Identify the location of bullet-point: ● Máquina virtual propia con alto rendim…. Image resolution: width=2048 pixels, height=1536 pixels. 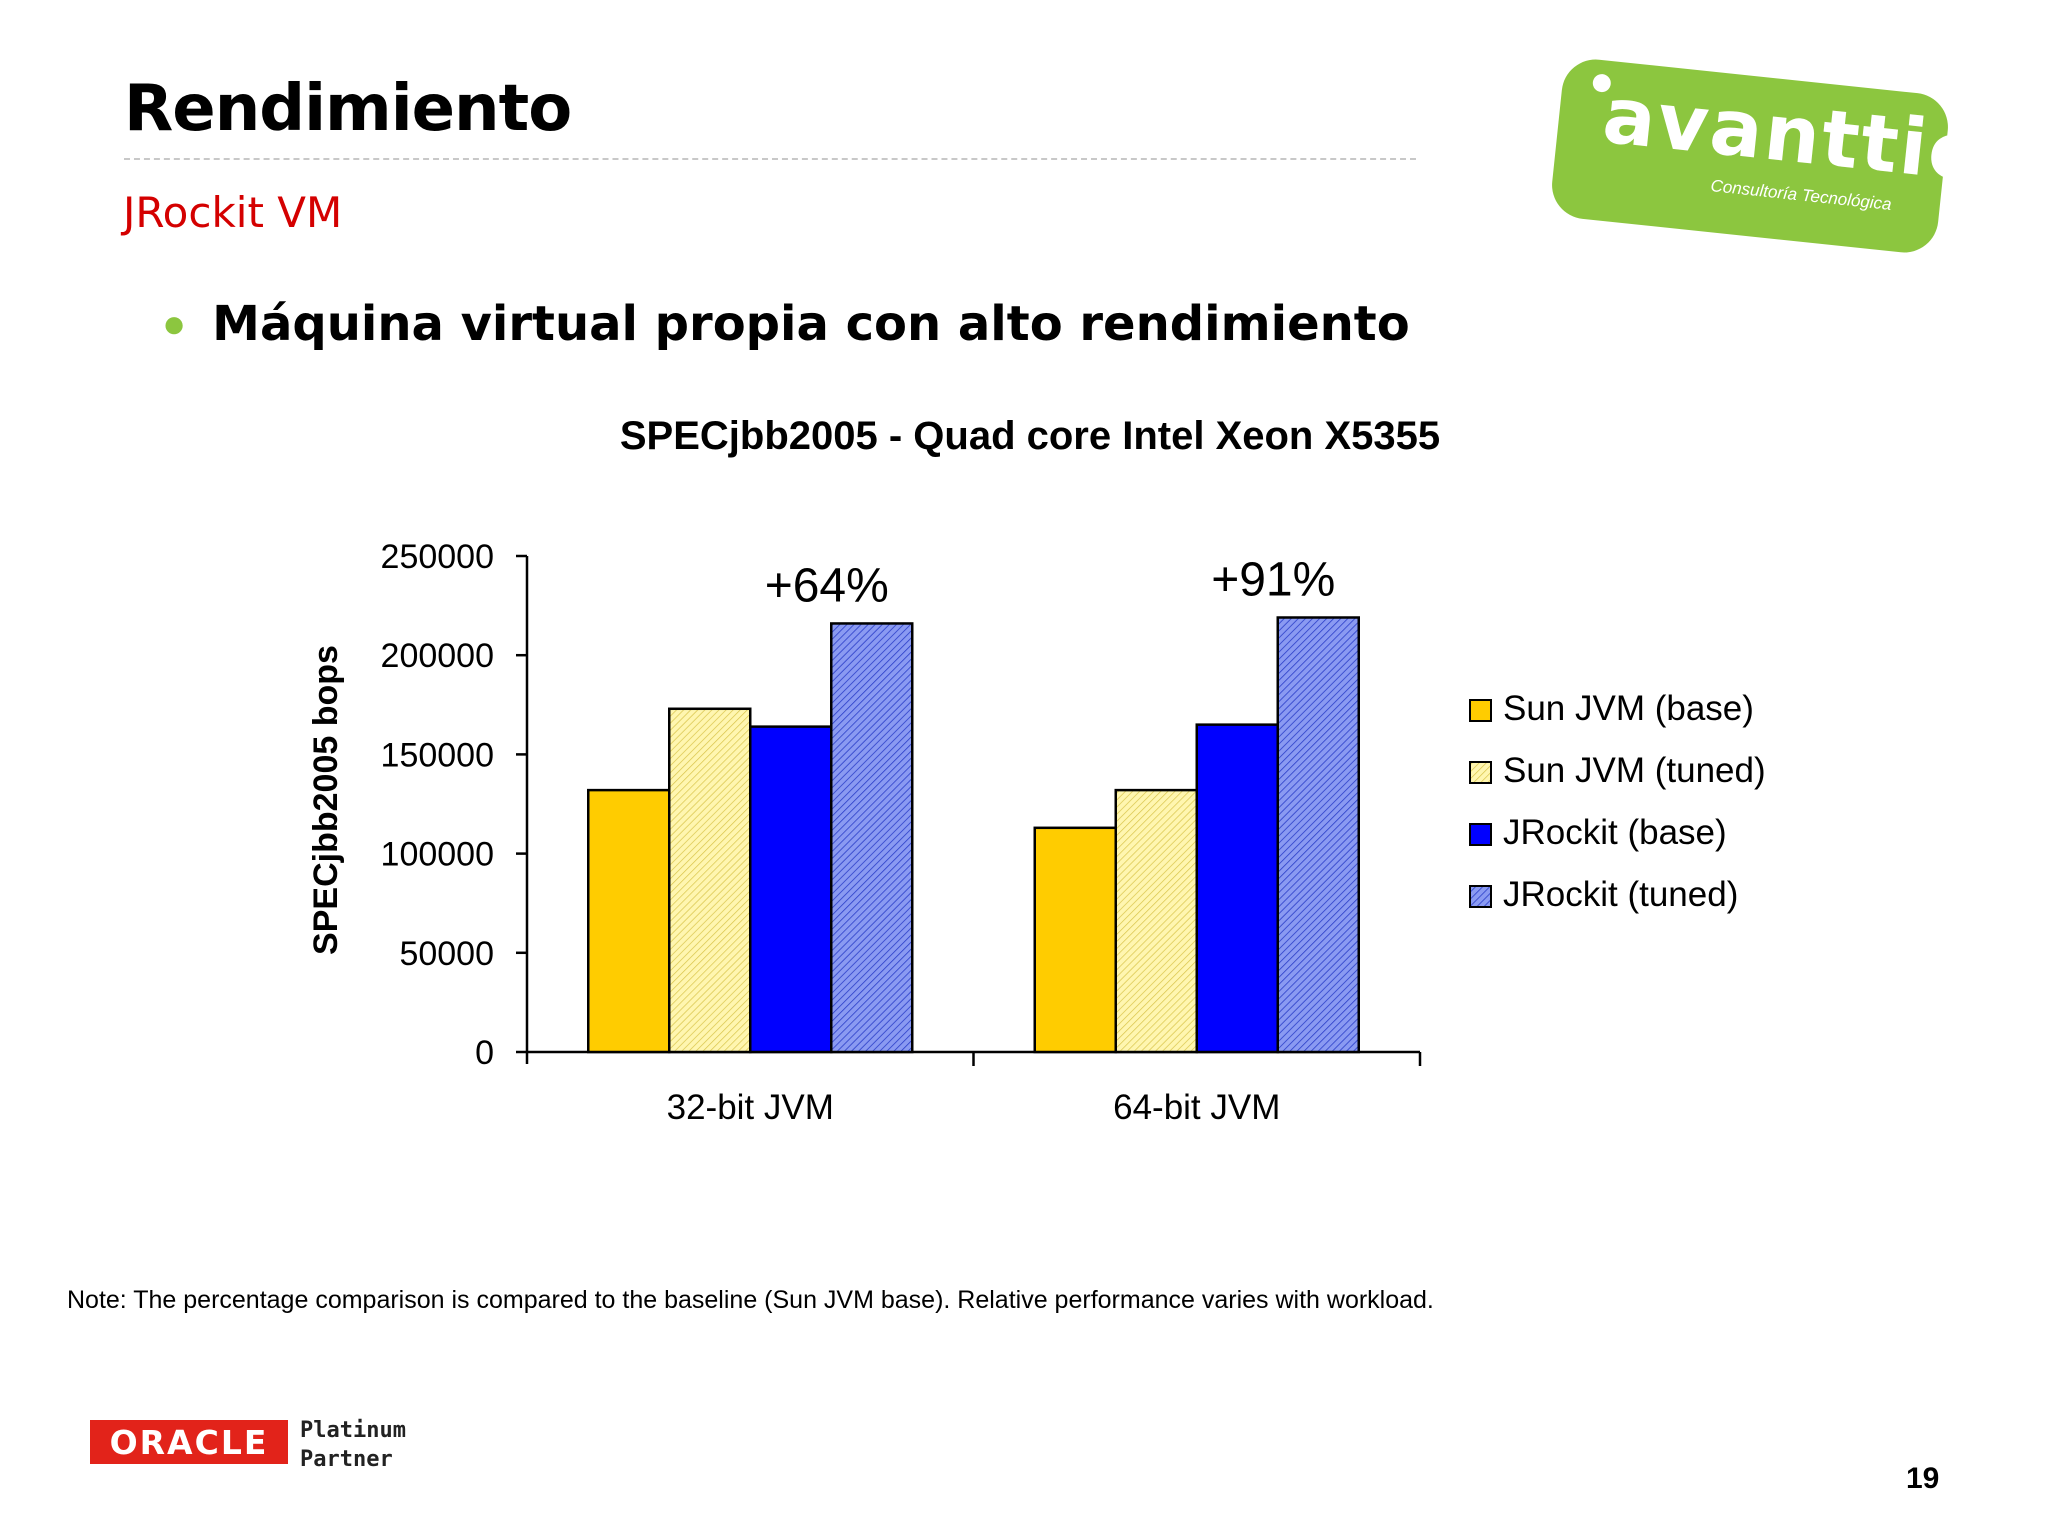
(786, 324).